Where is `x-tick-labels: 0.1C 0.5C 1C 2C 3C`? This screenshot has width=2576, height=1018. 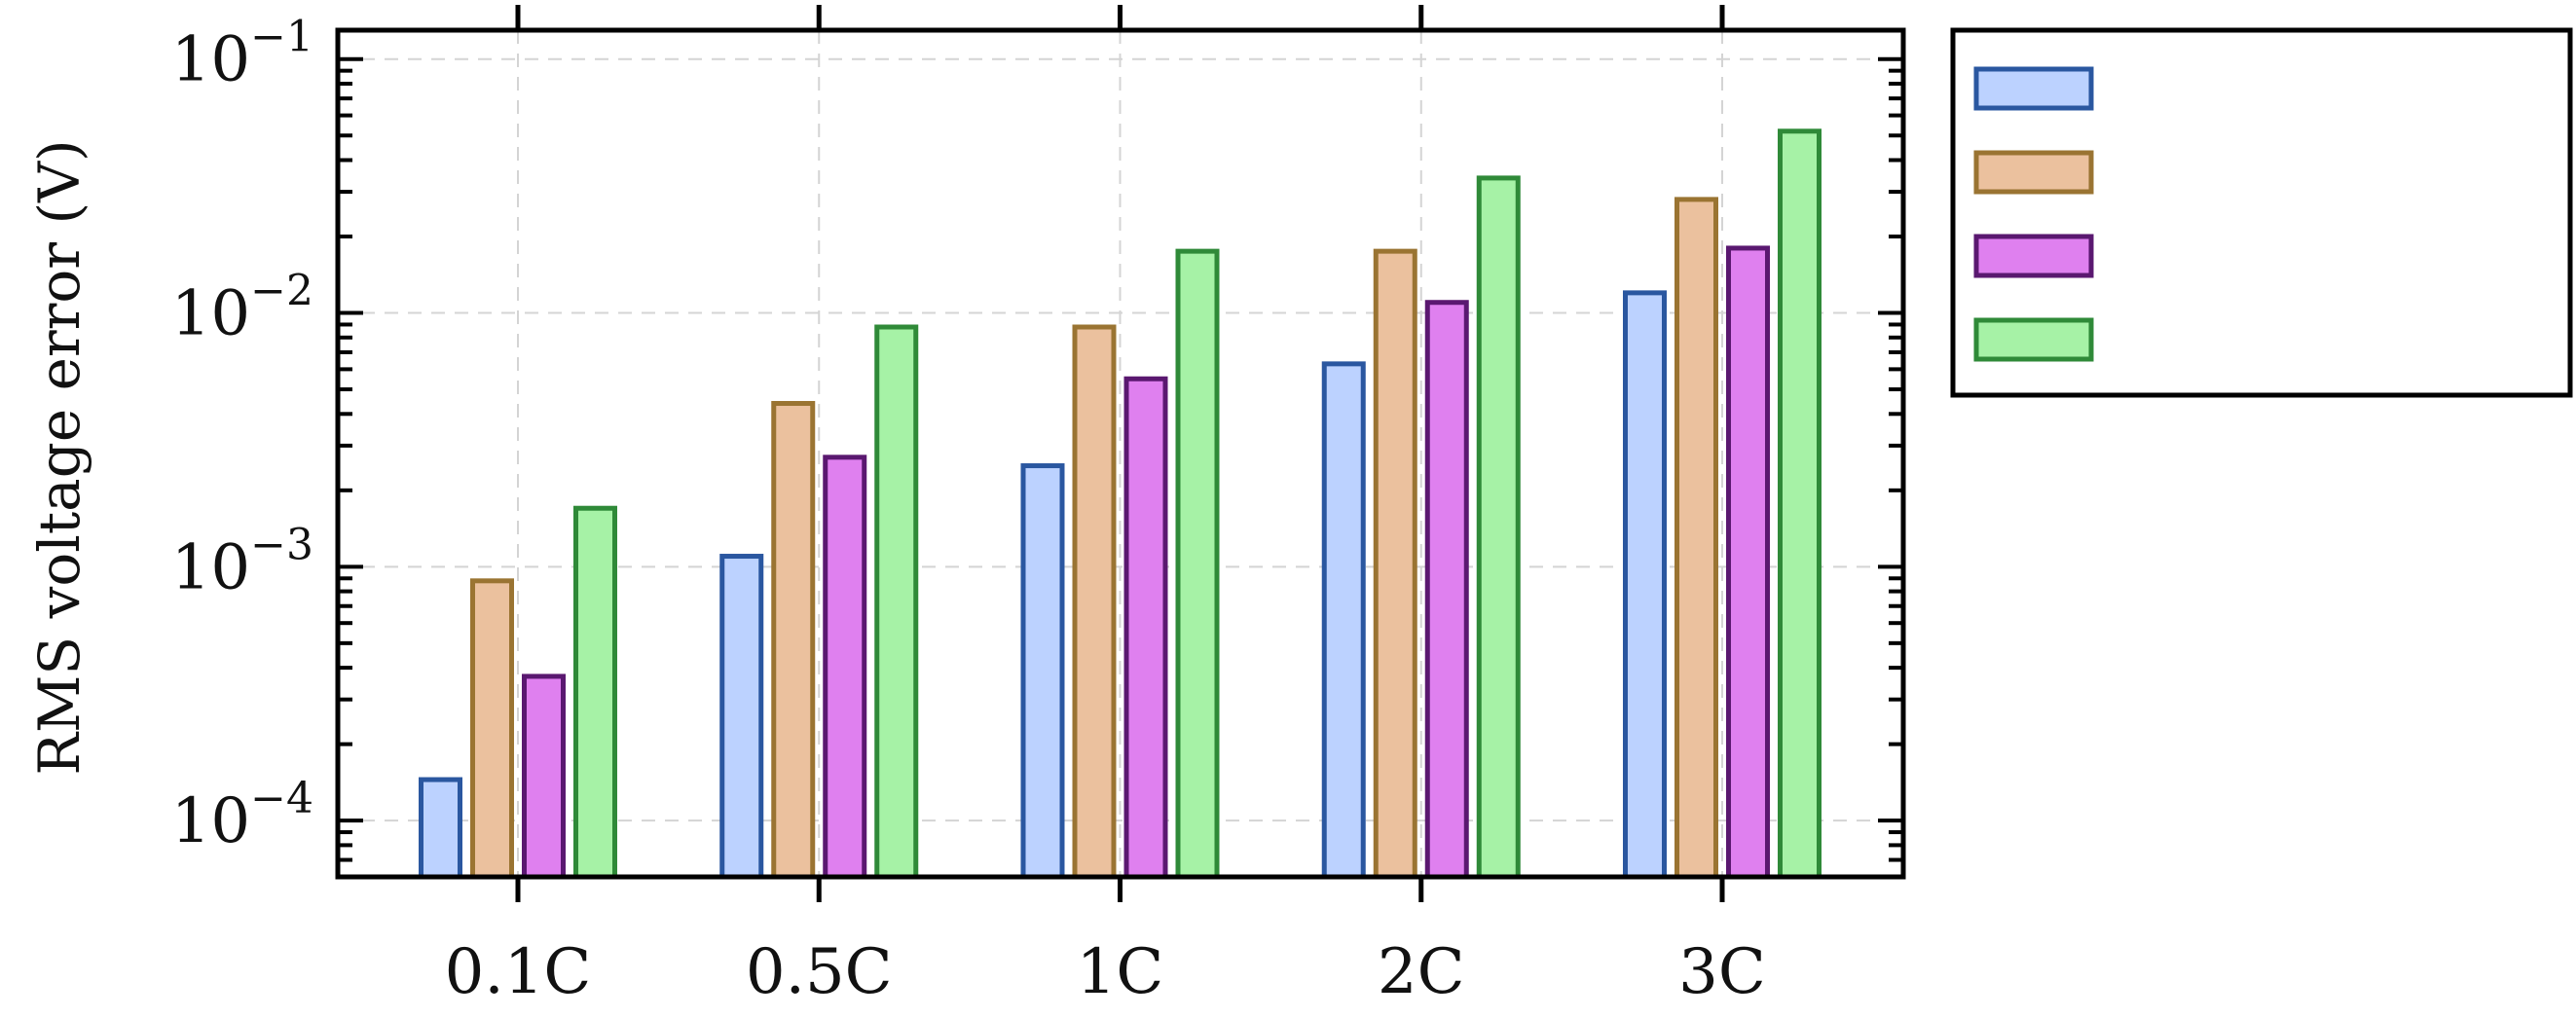 x-tick-labels: 0.1C 0.5C 1C 2C 3C is located at coordinates (1105, 972).